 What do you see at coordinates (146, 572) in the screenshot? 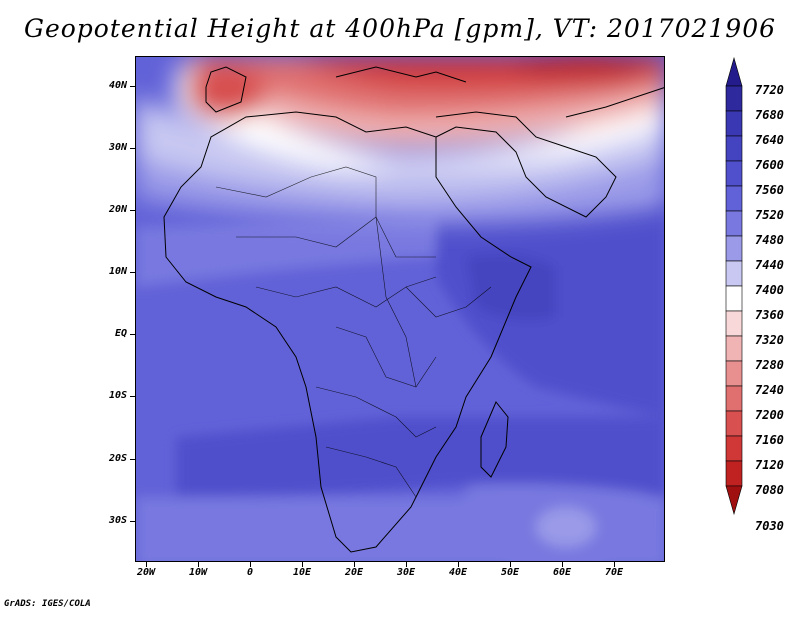
I see `lon-label-20w: 20W` at bounding box center [146, 572].